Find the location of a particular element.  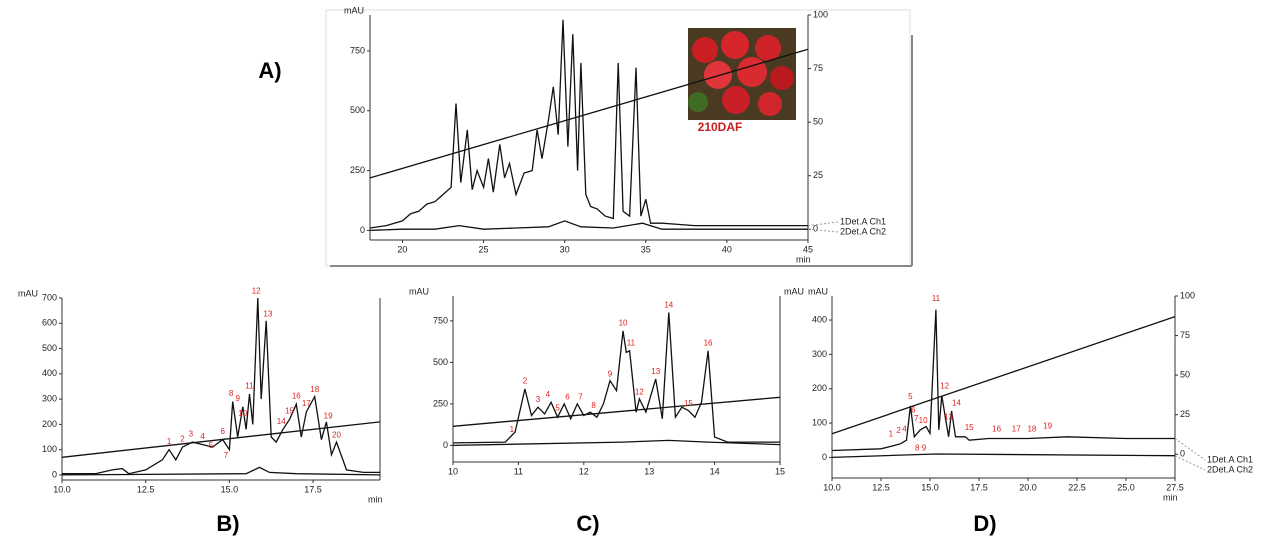

peak-label: 17 is located at coordinates (1016, 428).